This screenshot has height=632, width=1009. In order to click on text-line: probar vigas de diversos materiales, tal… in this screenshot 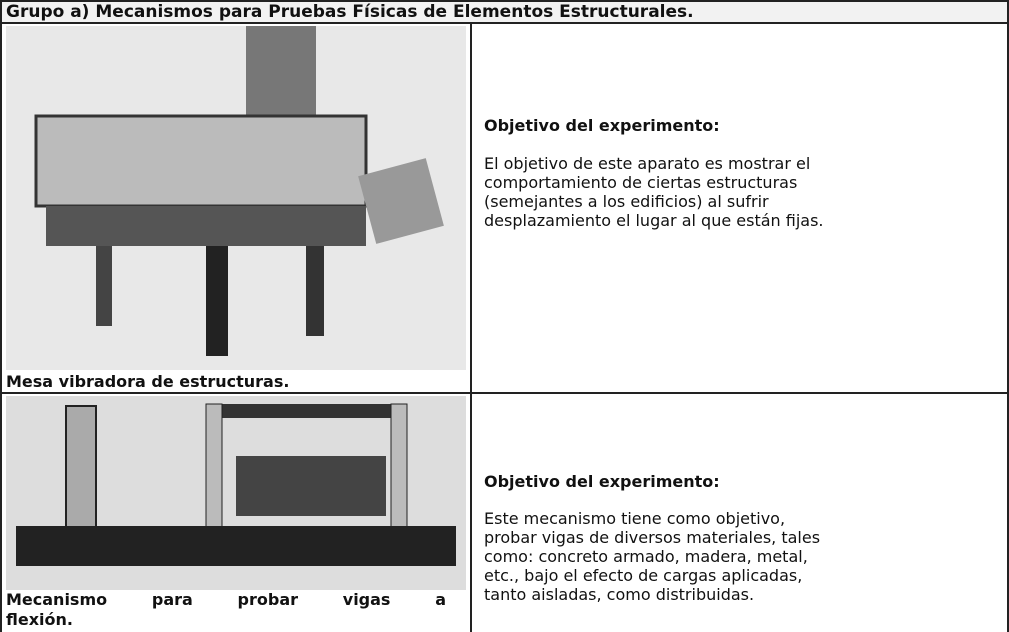, I will do `click(652, 537)`.